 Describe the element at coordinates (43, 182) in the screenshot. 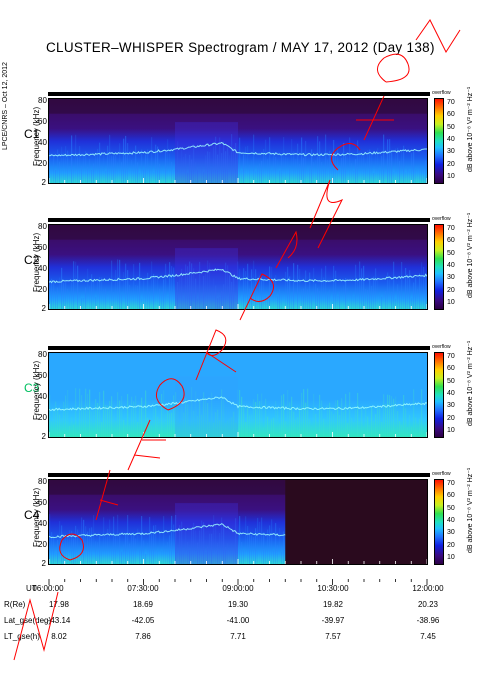

I see `y-tick-label: 2` at that location.